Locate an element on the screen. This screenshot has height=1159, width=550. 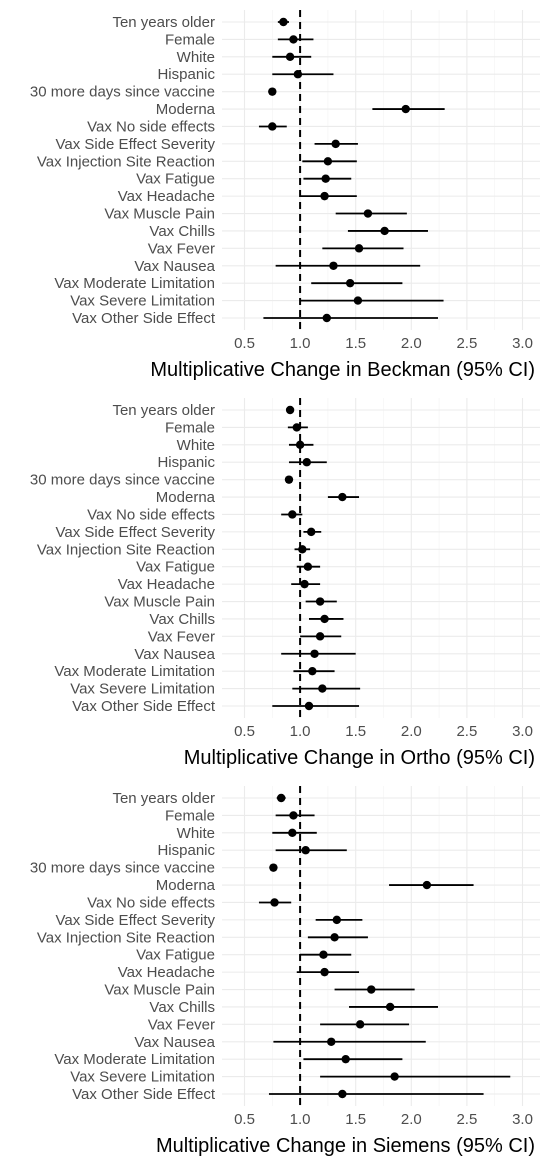
x-axis-title: Multiplicative Change in Ortho (95% CI) is located at coordinates (359, 758).